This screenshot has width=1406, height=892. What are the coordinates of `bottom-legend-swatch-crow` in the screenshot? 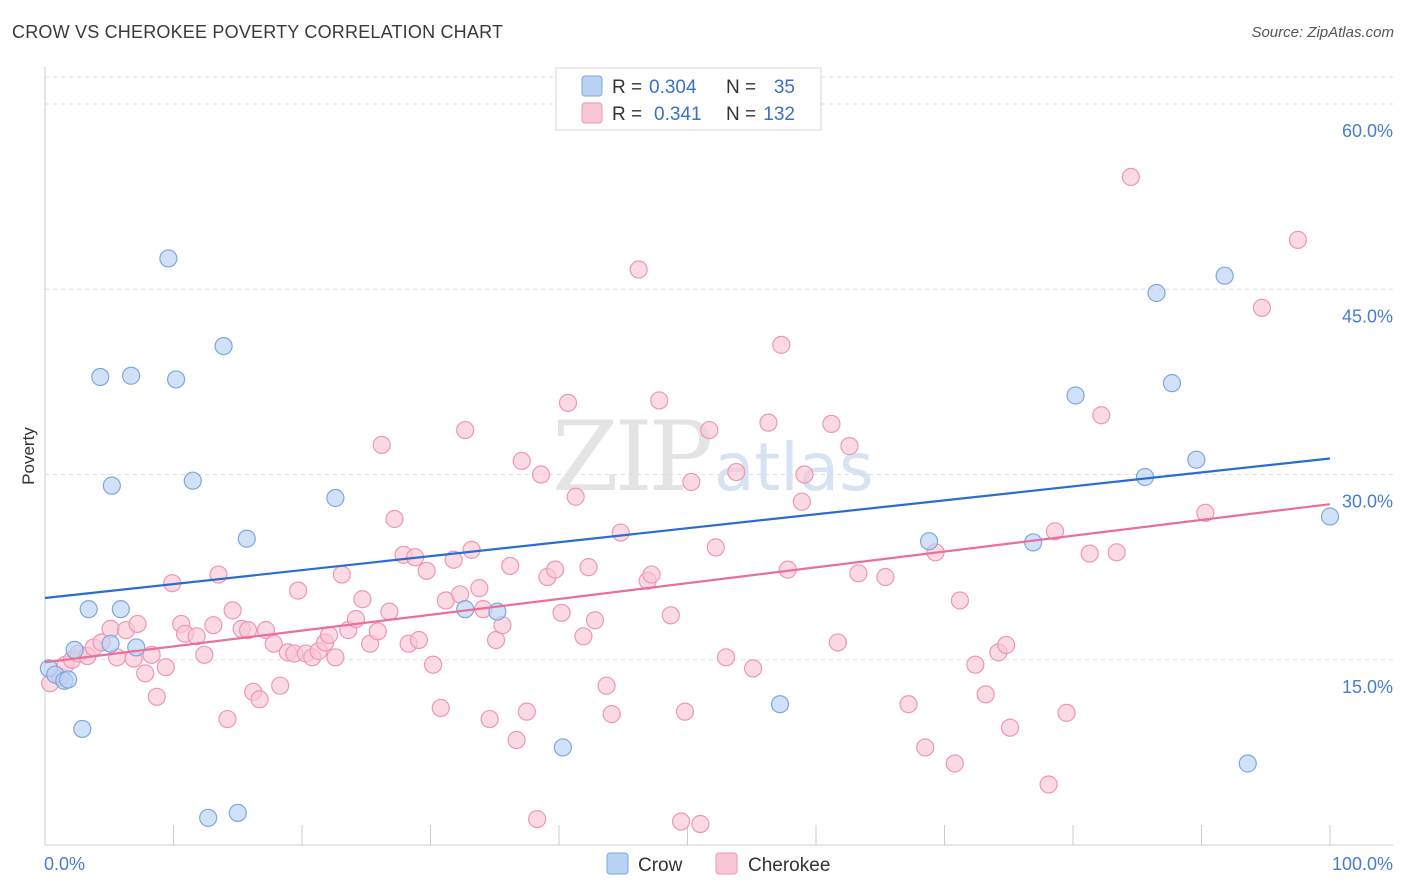 It's located at (617, 863).